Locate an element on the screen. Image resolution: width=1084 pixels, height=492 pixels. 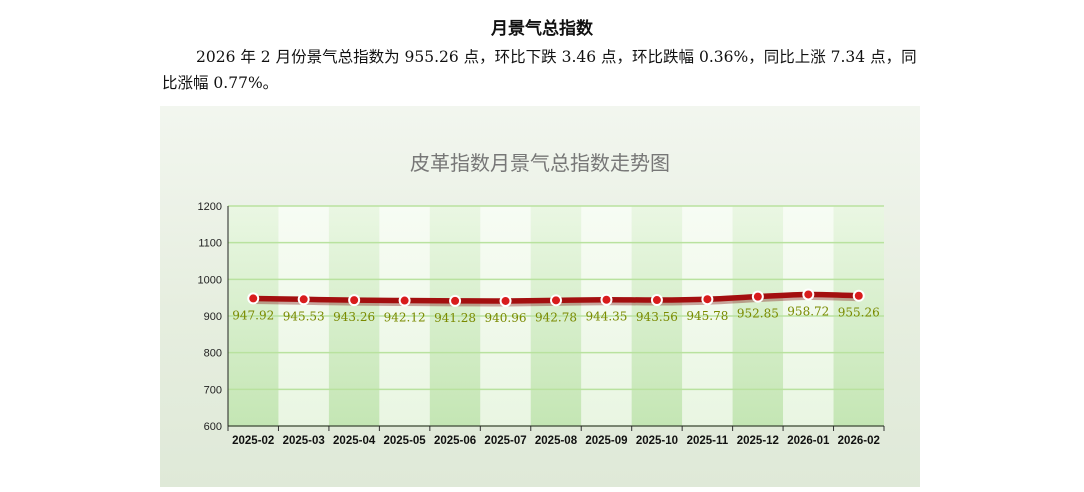
x-tick-label: 2025-09 is located at coordinates (606, 441).